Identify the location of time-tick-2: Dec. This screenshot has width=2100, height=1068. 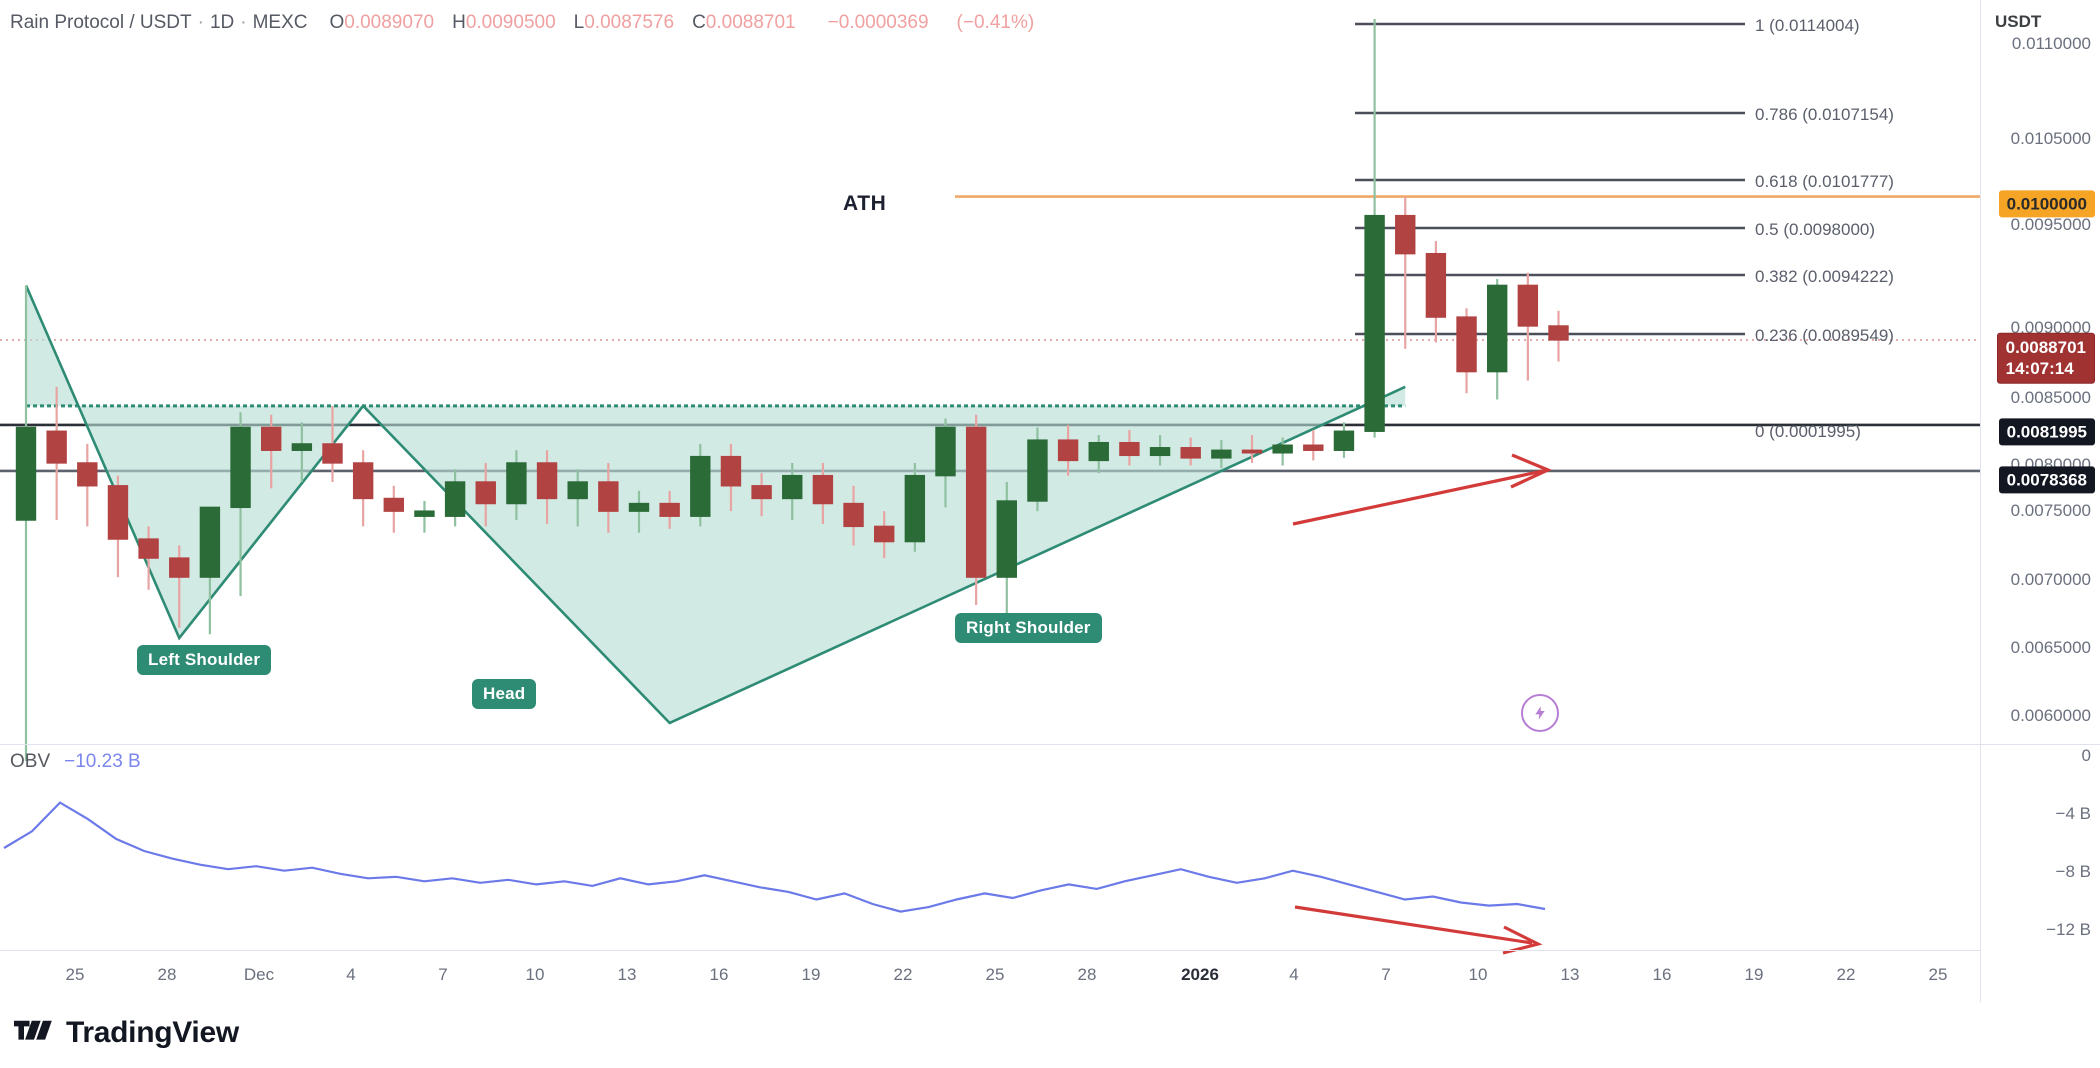
(259, 974).